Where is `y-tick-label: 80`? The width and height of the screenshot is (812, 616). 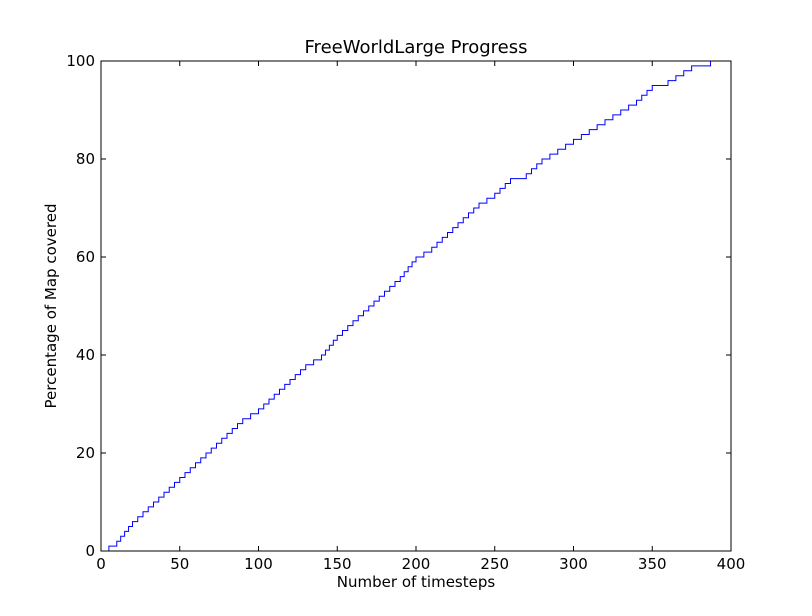 y-tick-label: 80 is located at coordinates (85, 159).